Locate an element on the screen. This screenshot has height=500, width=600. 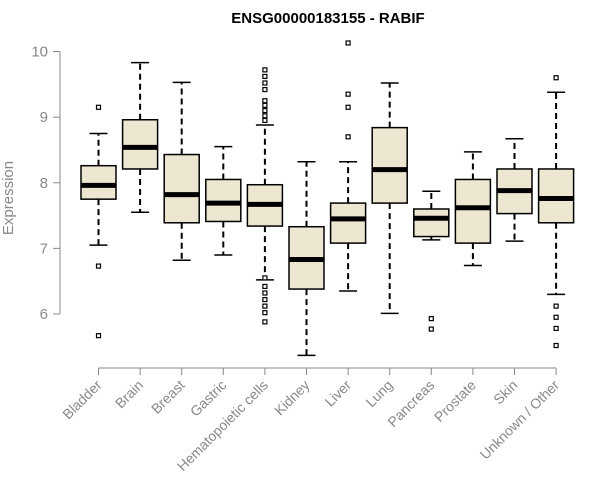
x-tick-label: Lung is located at coordinates (378, 393).